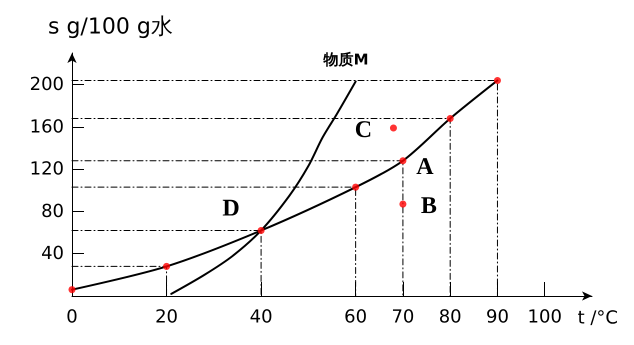 This screenshot has width=634, height=345. Describe the element at coordinates (345, 59) in the screenshot. I see `series-label: 物质M` at that location.